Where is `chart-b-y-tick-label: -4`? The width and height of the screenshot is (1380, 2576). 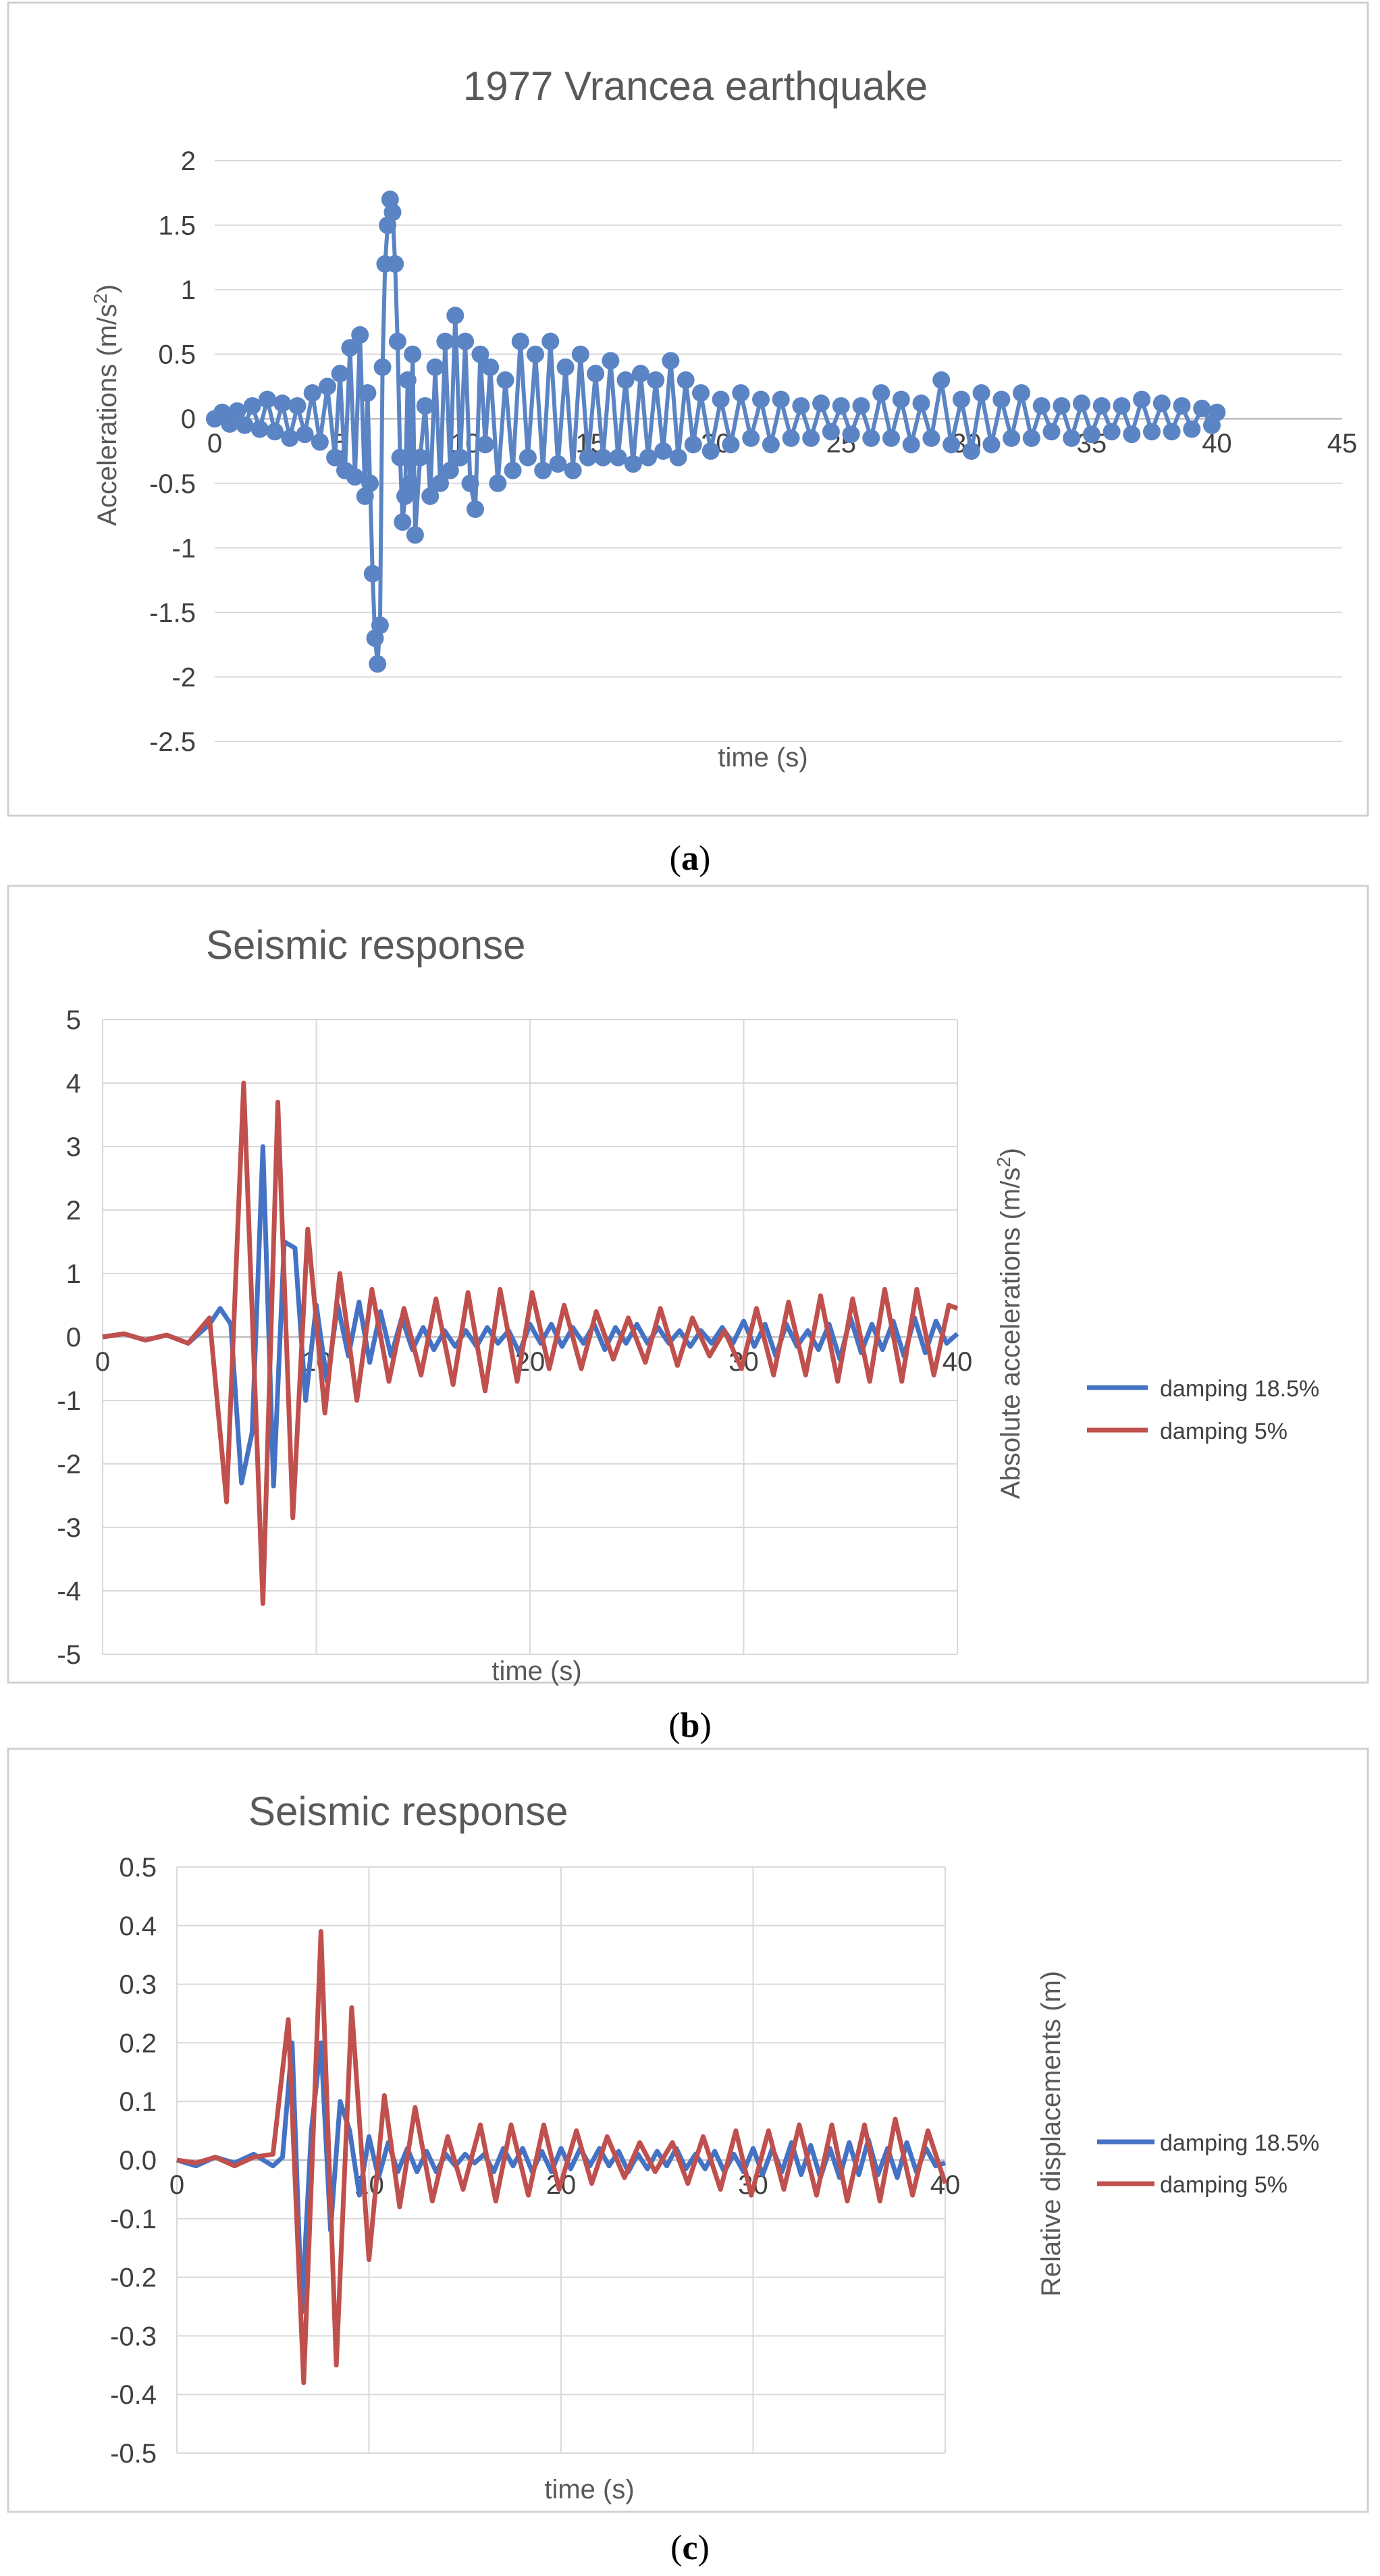 chart-b-y-tick-label: -4 is located at coordinates (69, 1591).